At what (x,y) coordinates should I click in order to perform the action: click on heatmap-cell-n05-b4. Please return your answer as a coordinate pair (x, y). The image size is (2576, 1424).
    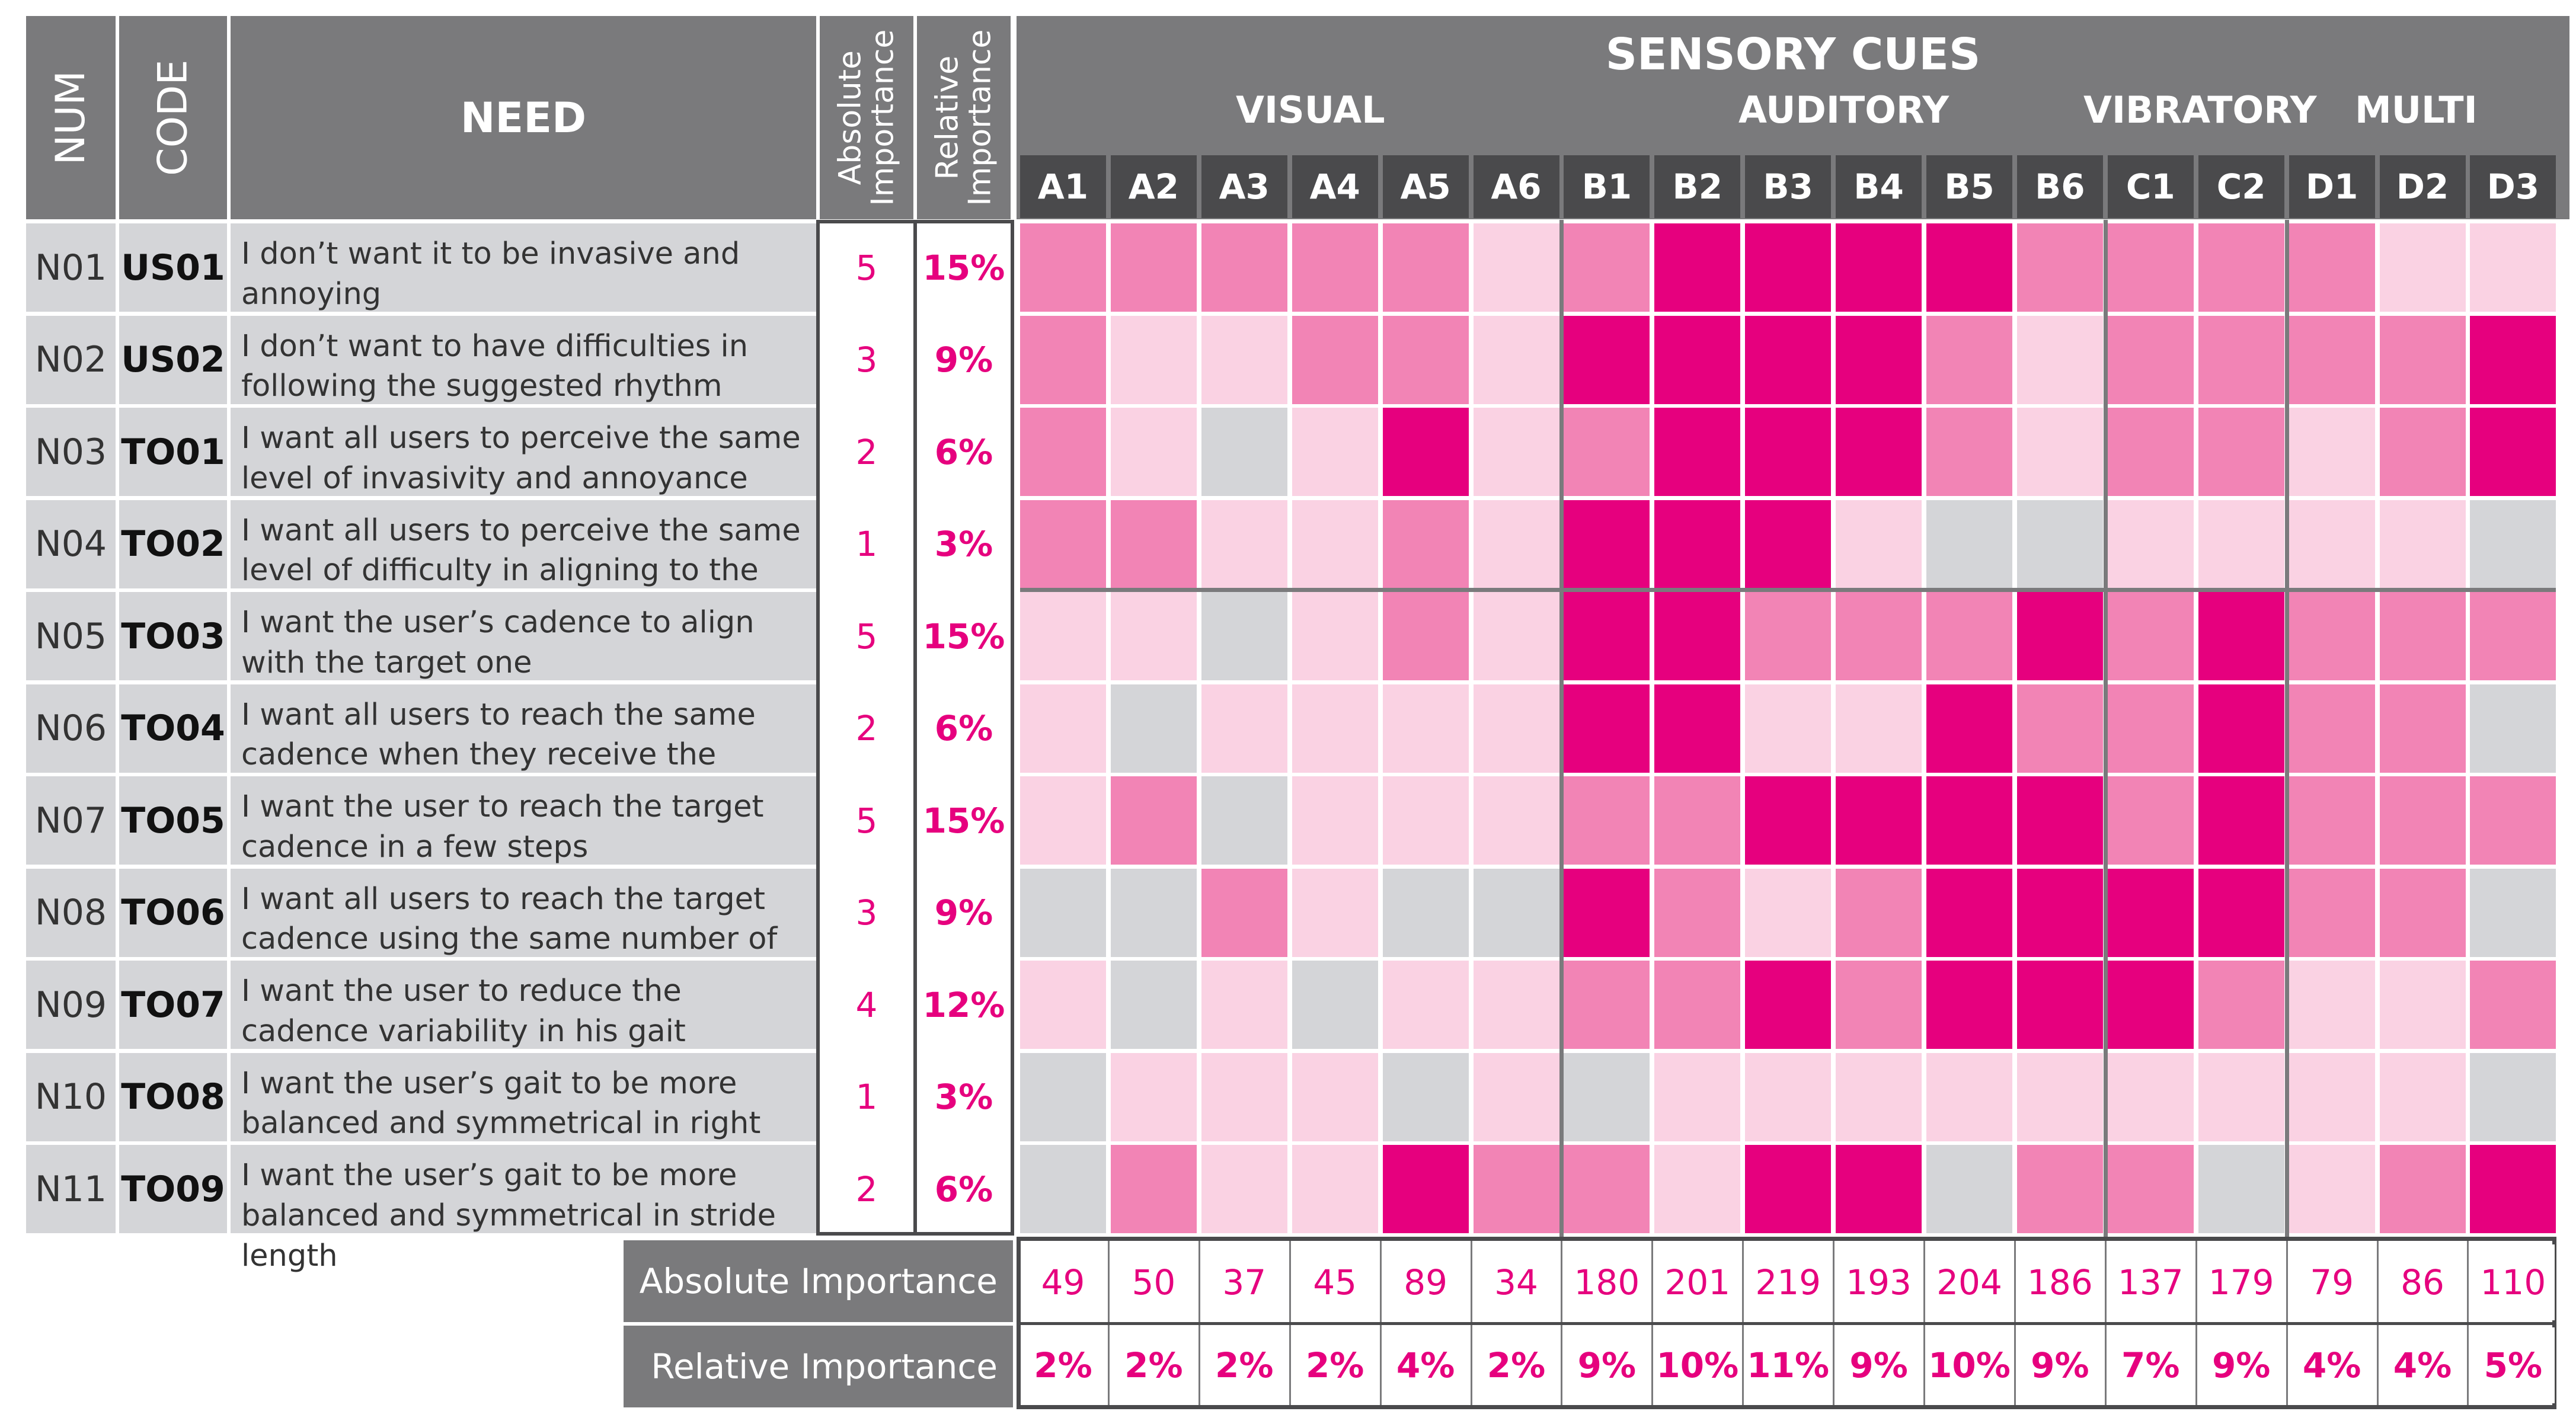
    Looking at the image, I should click on (1879, 636).